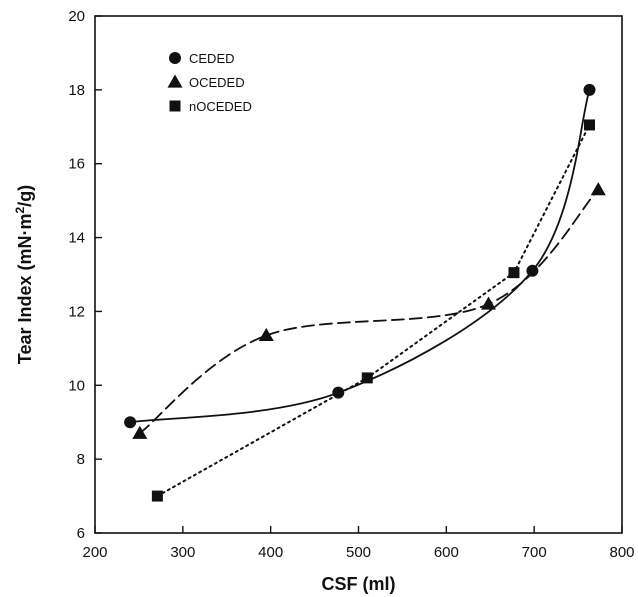  What do you see at coordinates (212, 58) in the screenshot?
I see `legend-label-CEDED: CEDED` at bounding box center [212, 58].